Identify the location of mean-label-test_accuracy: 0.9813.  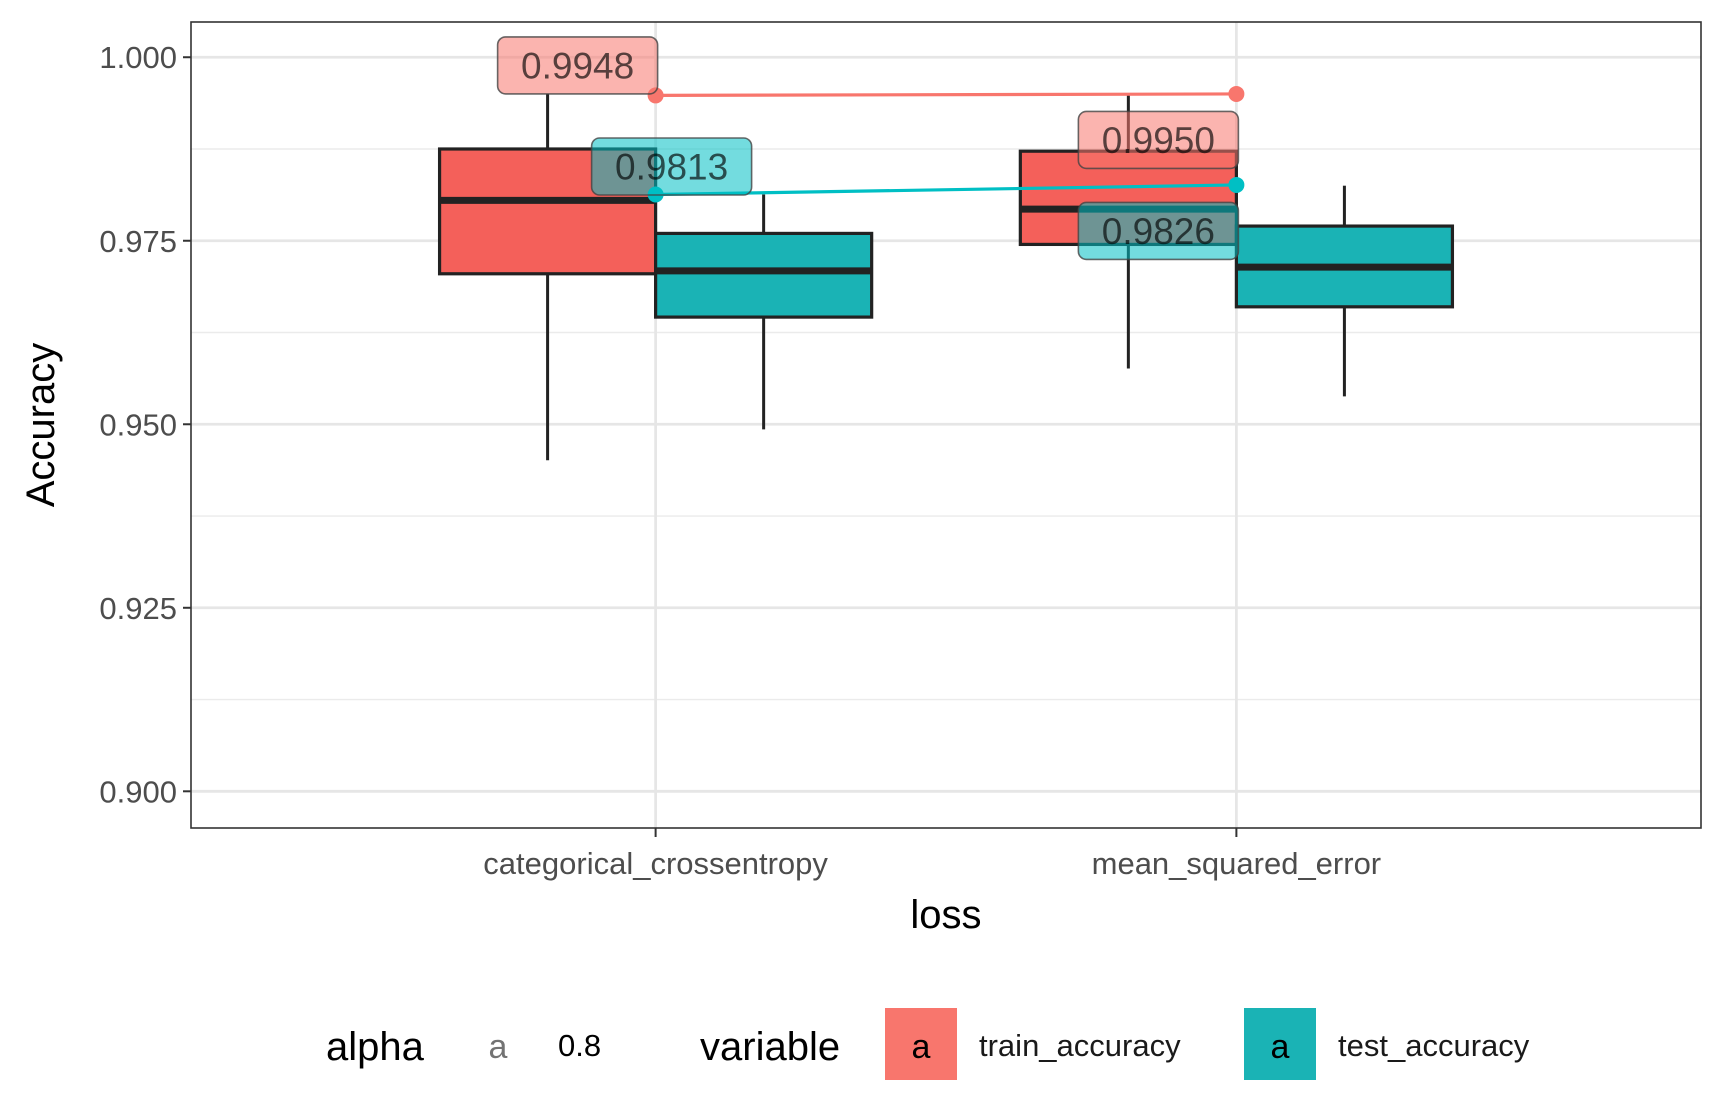
(671, 166).